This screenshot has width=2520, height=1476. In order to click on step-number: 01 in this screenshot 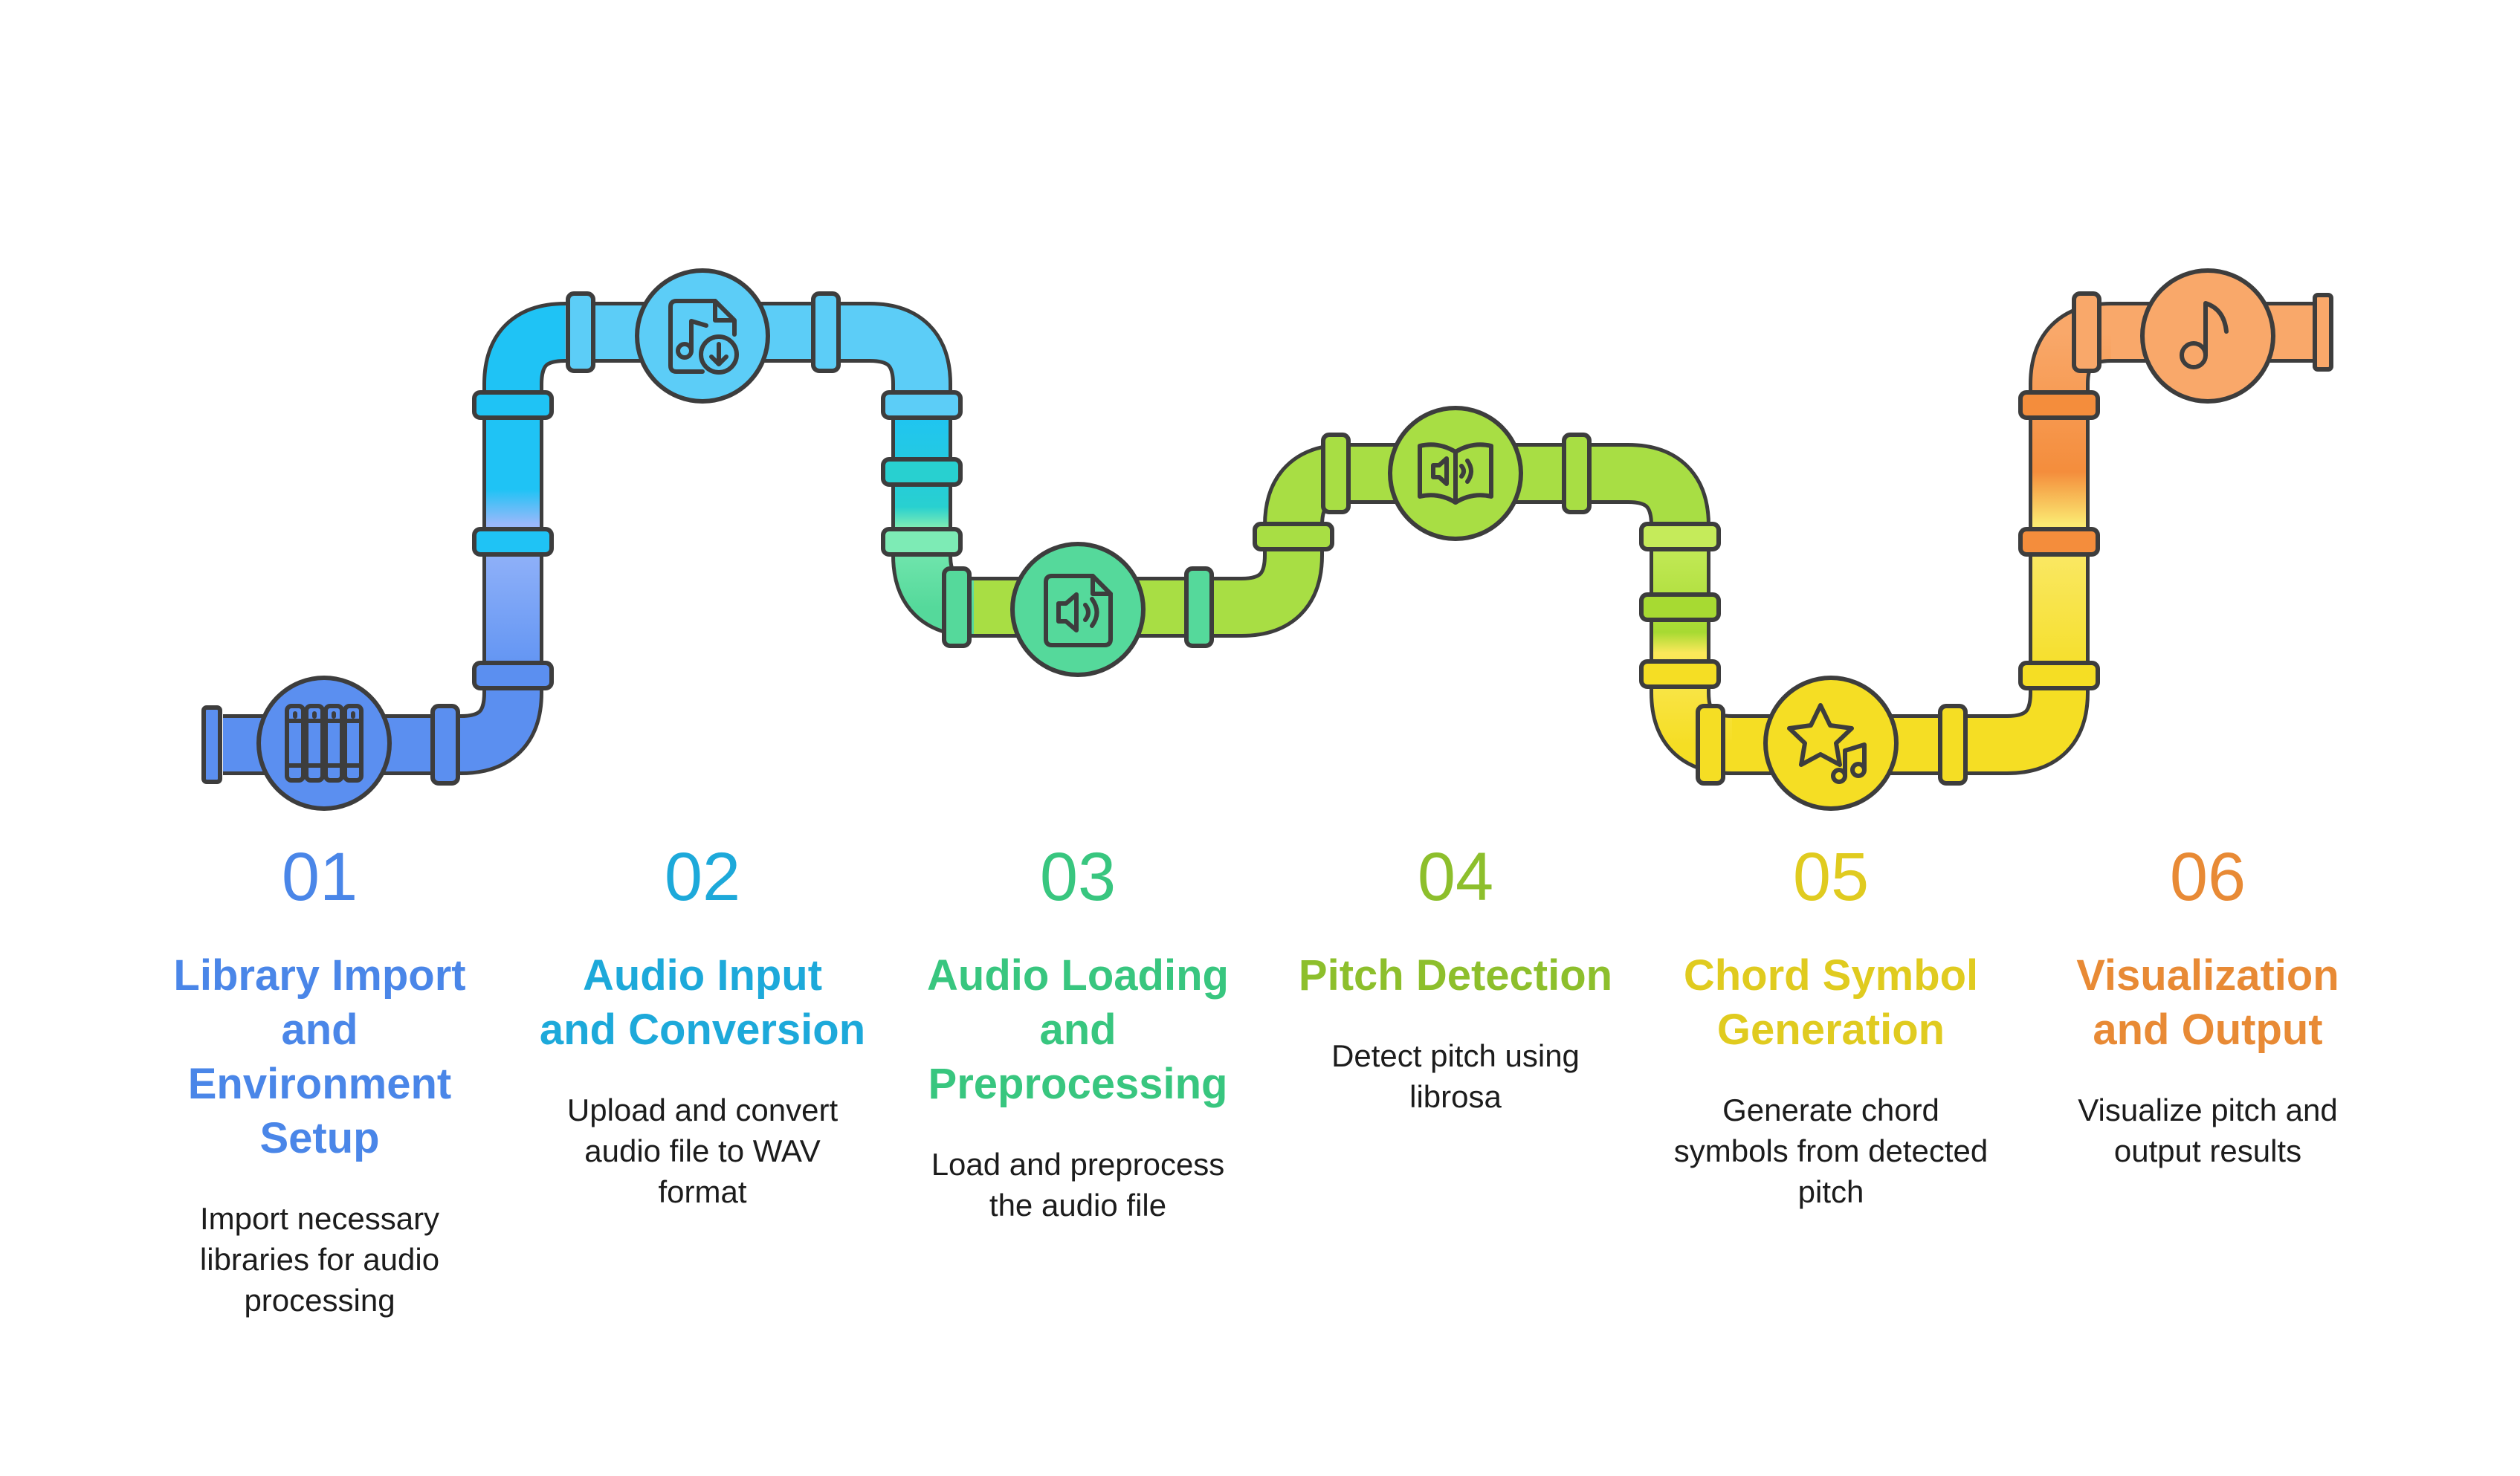, I will do `click(320, 877)`.